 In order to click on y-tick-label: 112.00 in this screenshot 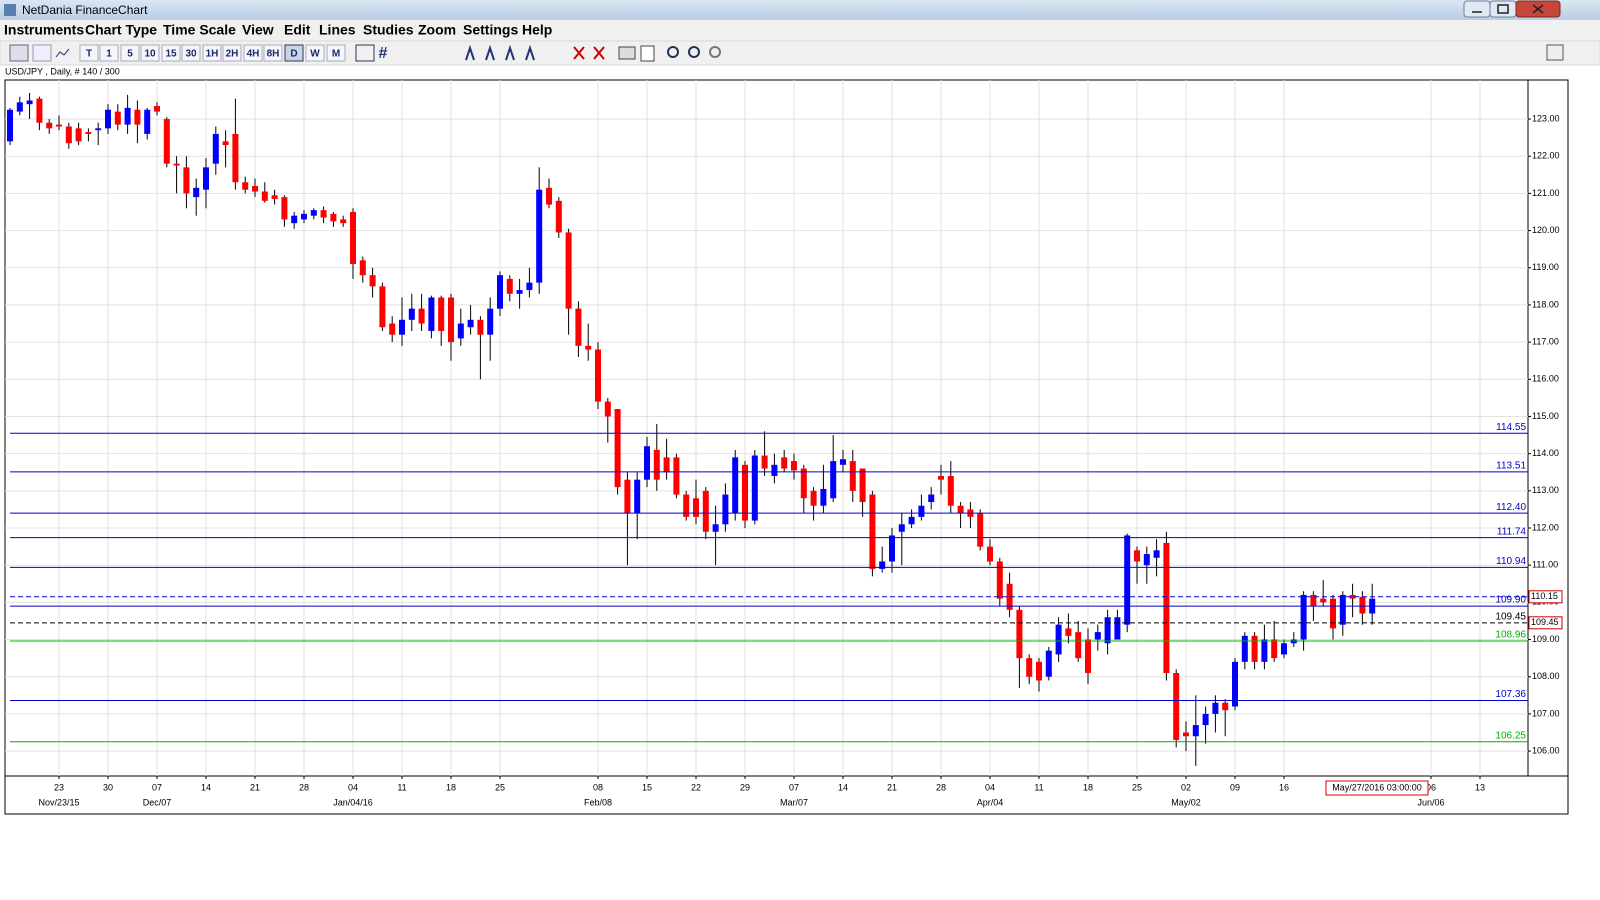, I will do `click(1545, 527)`.